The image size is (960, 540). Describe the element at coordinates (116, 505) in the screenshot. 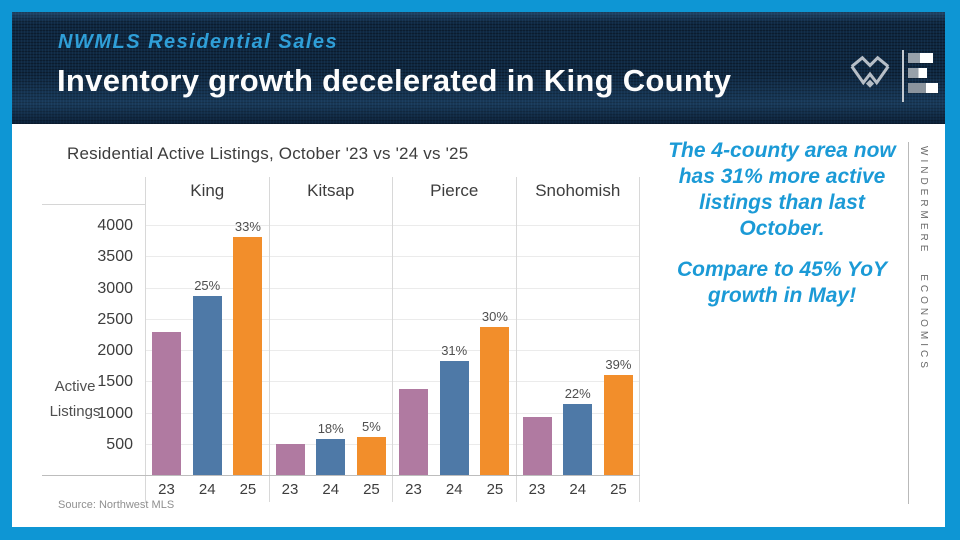

I see `source-note: Source: Northwest MLS` at that location.